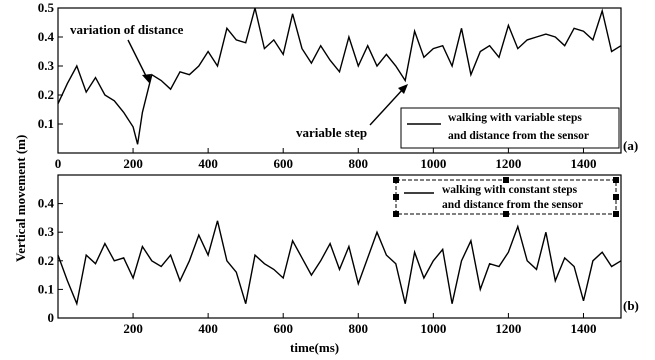 This screenshot has height=360, width=655. I want to click on x-tick-label-a-2: 400, so click(208, 163).